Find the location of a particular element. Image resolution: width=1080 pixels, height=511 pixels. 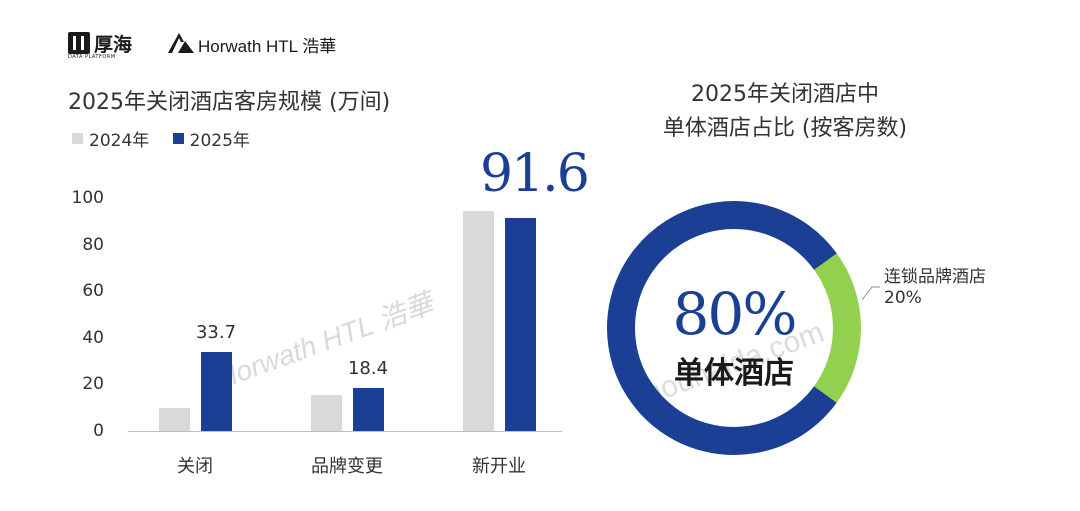

x-tick-label: 关闭 is located at coordinates (195, 466).